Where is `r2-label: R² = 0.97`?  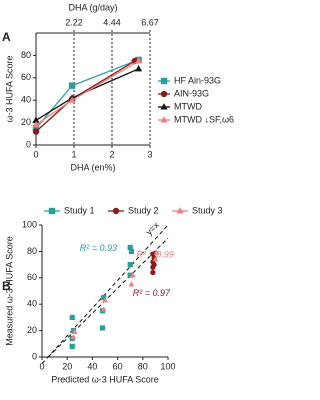
r2-label: R² = 0.97 is located at coordinates (152, 293).